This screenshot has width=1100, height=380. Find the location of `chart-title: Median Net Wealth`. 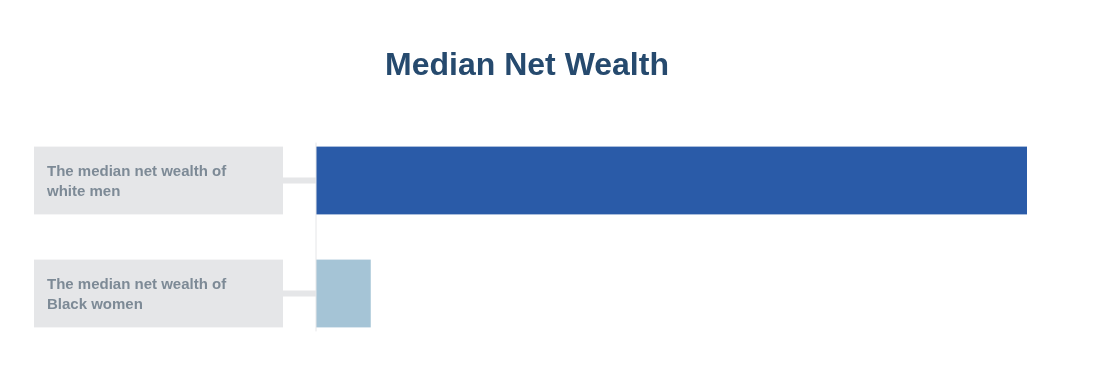

chart-title: Median Net Wealth is located at coordinates (527, 64).